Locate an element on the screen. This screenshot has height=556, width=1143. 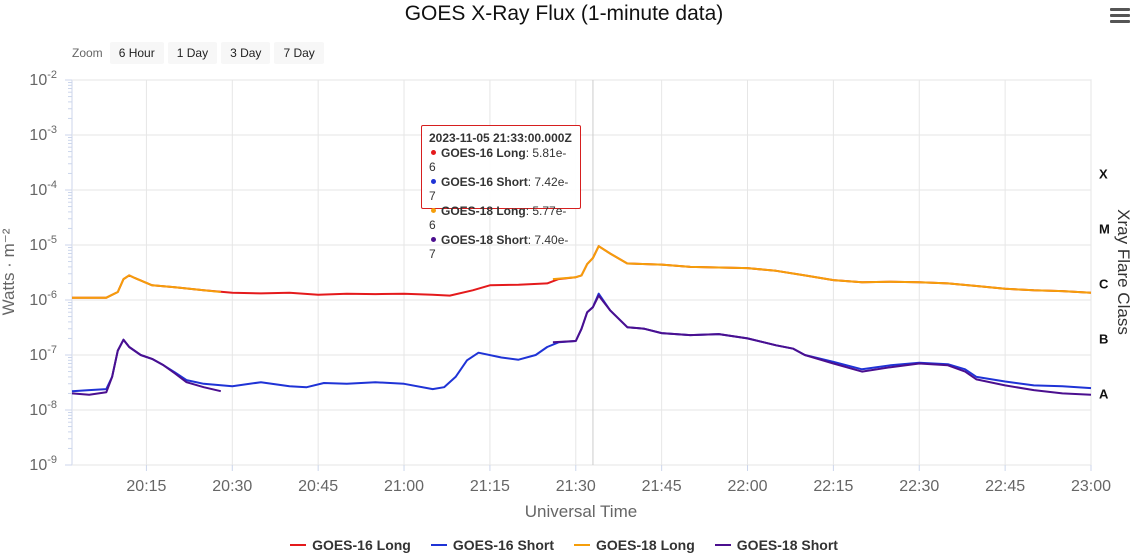
x-axis-label: Universal Time is located at coordinates (581, 511).